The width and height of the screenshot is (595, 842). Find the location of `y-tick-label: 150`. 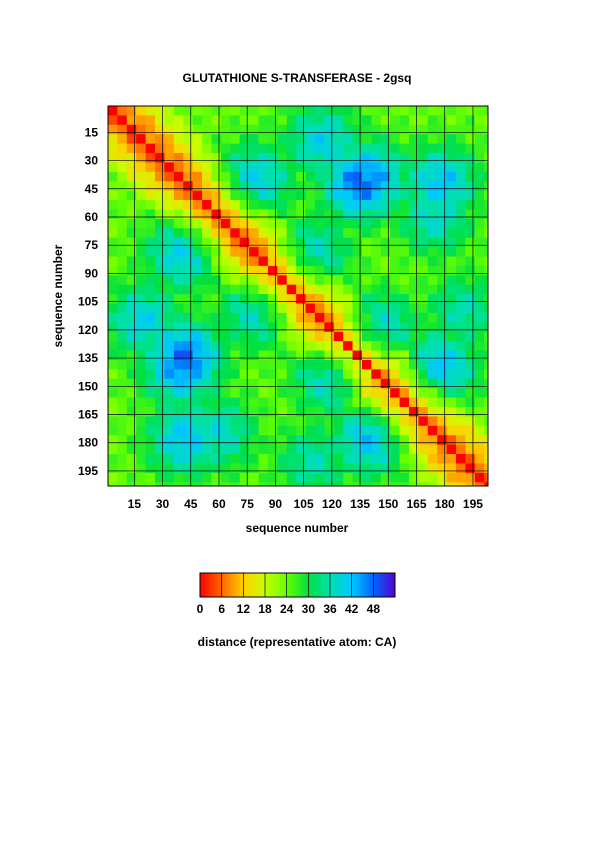

y-tick-label: 150 is located at coordinates (88, 386).